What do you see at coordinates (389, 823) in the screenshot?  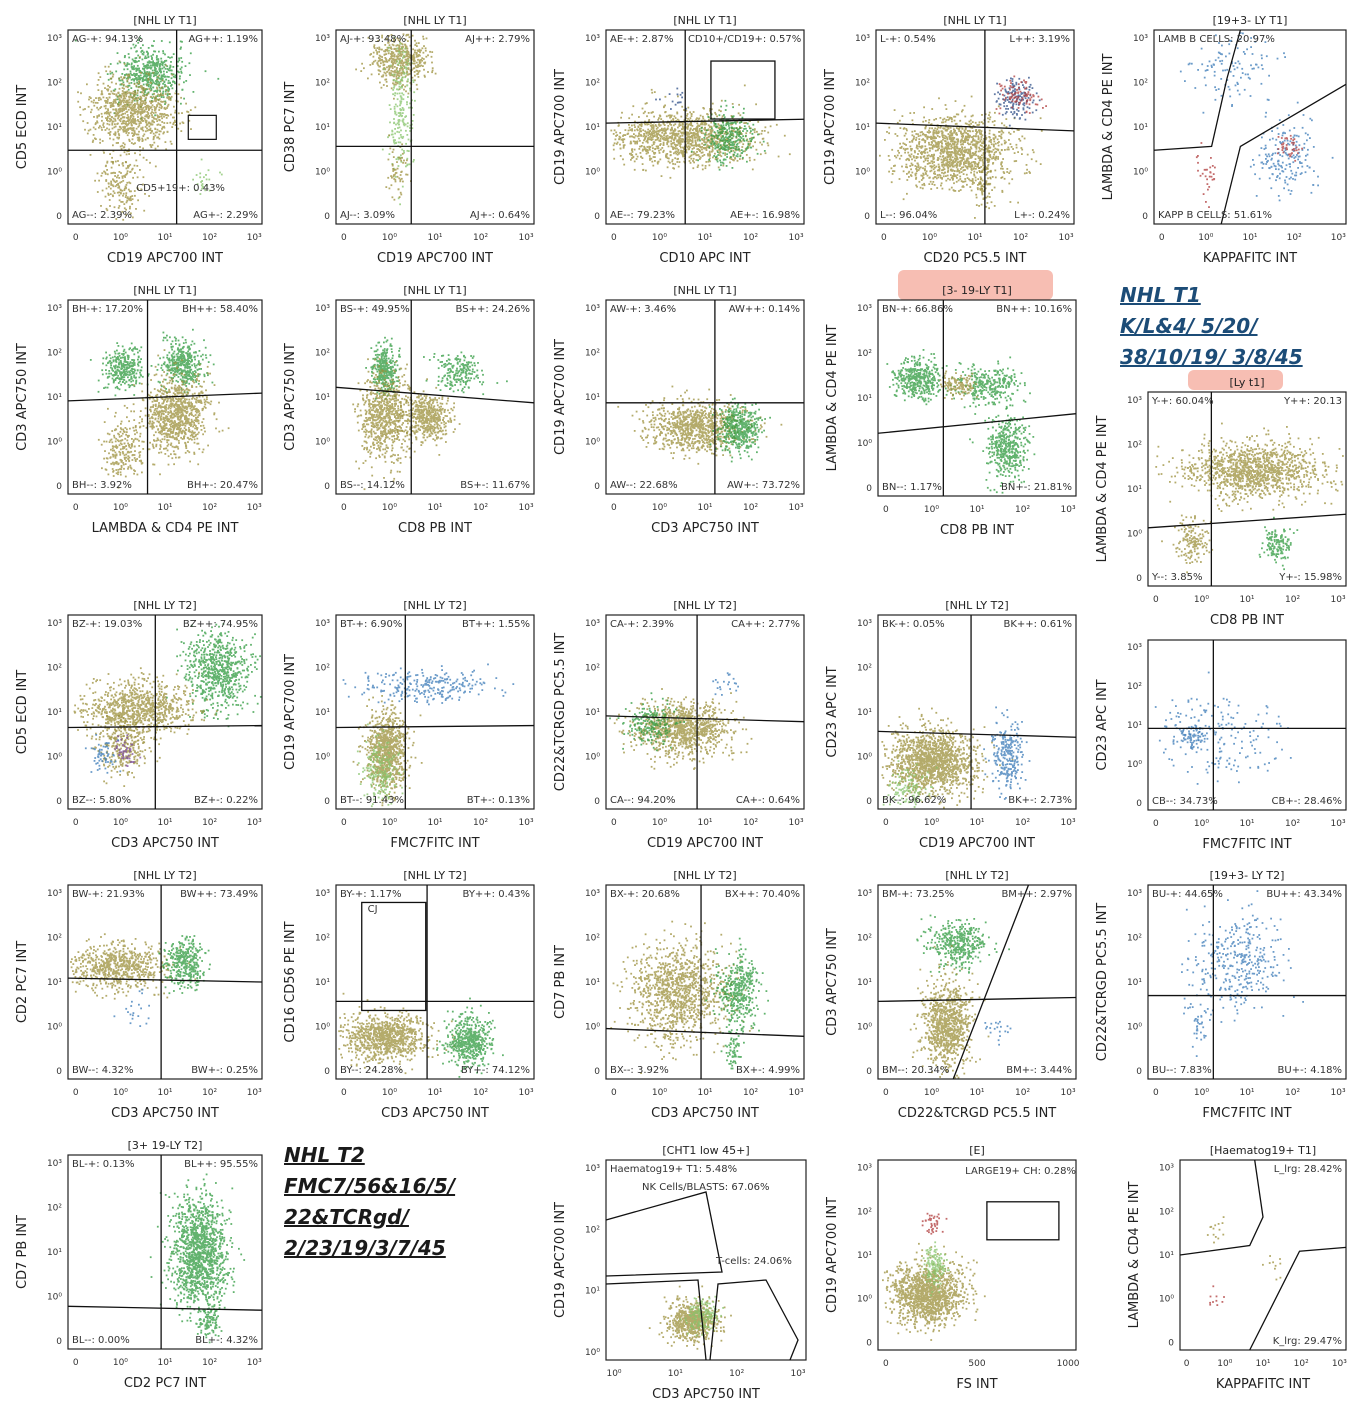 I see `x-tick-label: 10⁰` at bounding box center [389, 823].